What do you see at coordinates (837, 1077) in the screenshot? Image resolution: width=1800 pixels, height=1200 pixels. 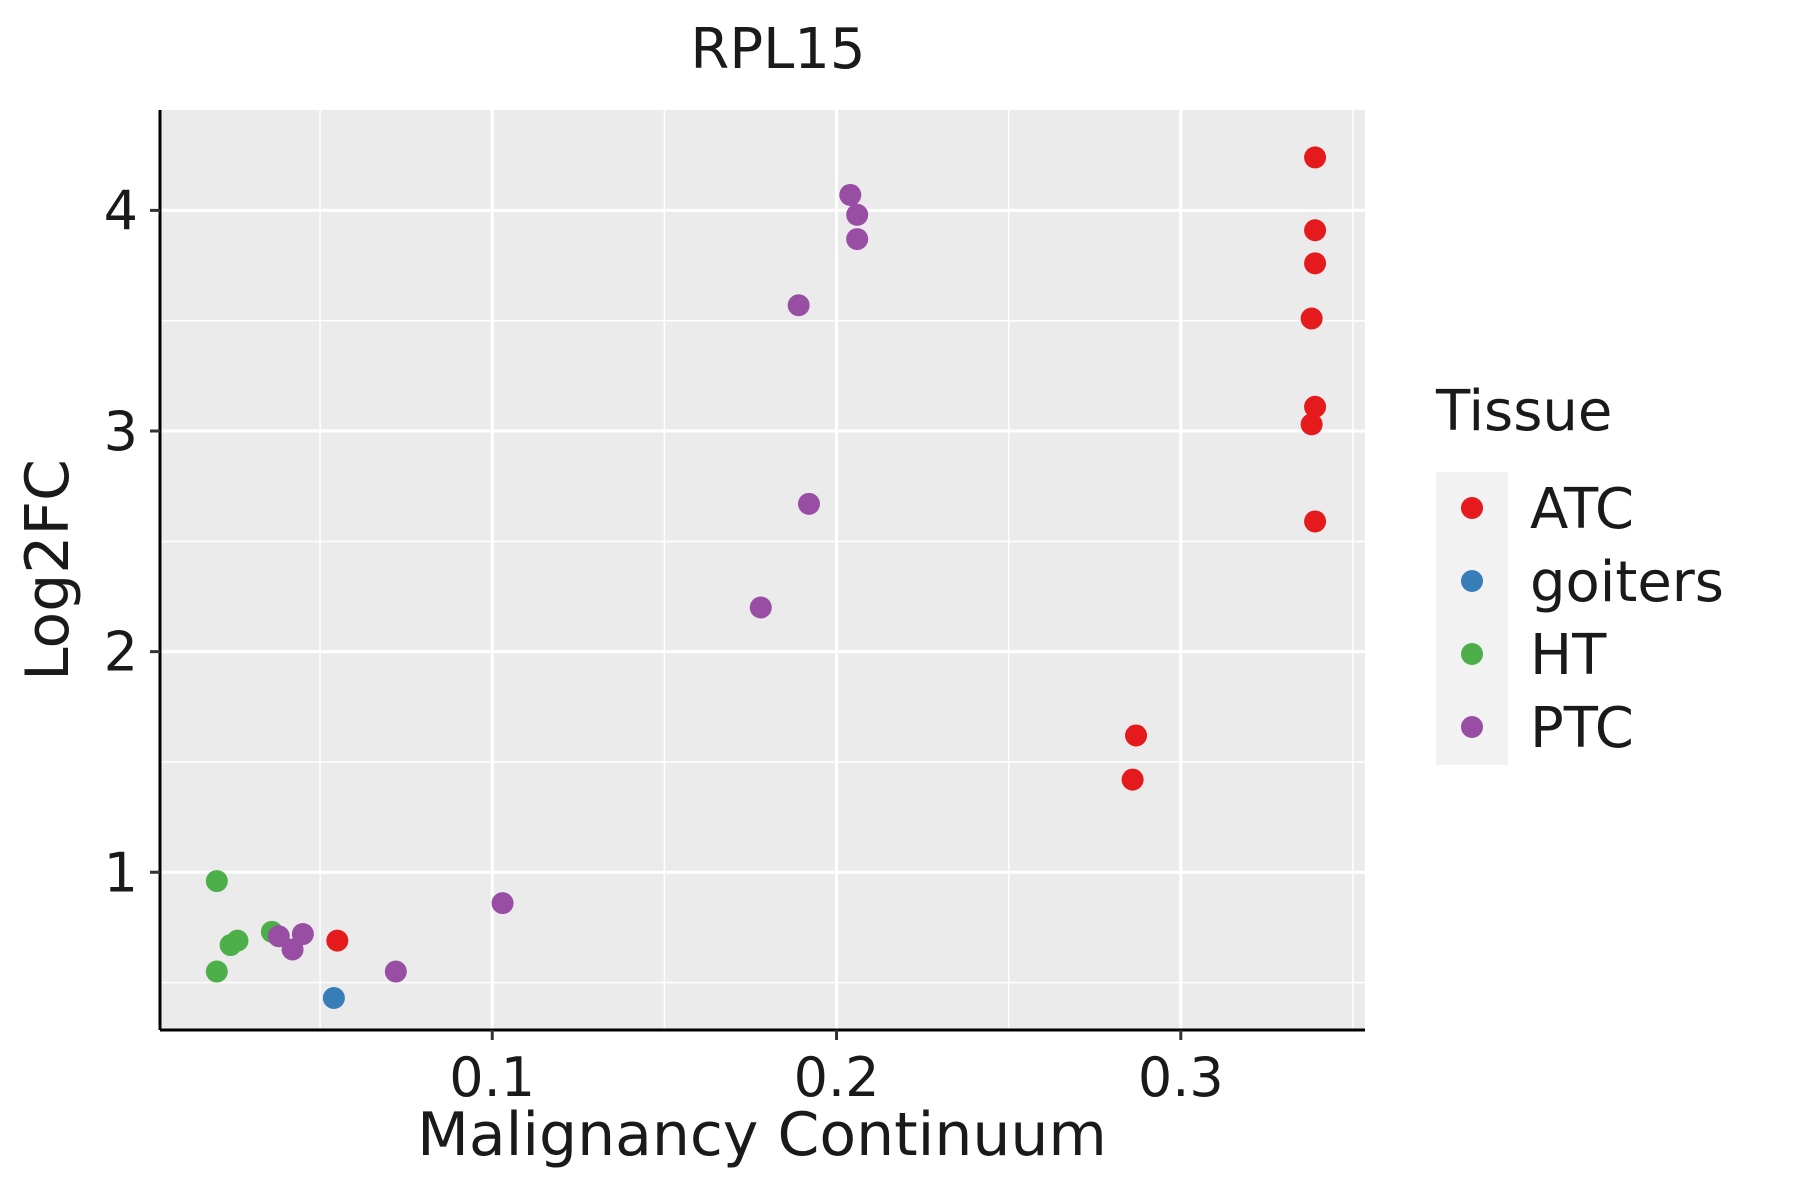 I see `x-tick-label: 0.2` at bounding box center [837, 1077].